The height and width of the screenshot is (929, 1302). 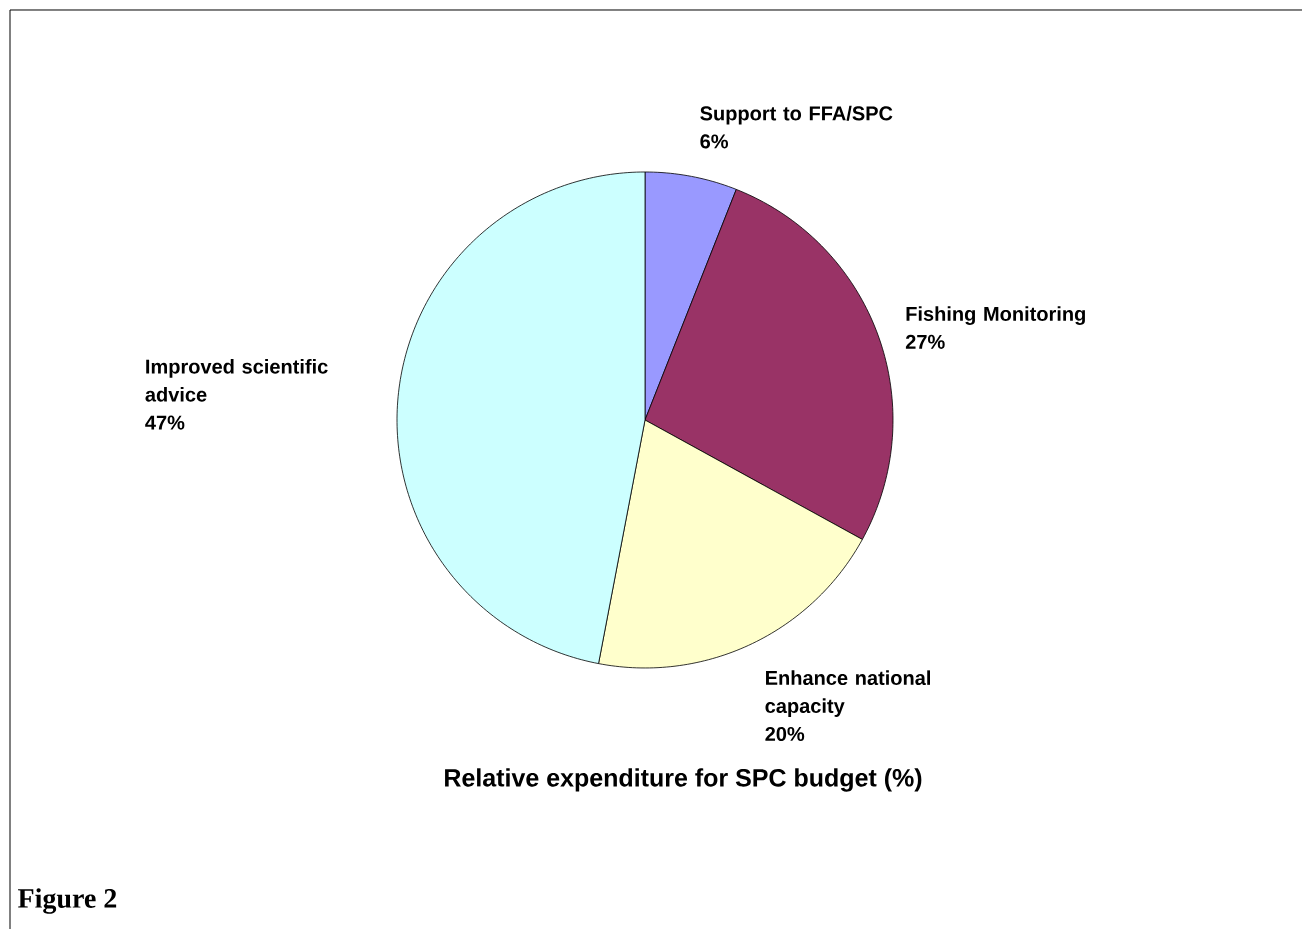 What do you see at coordinates (236, 380) in the screenshot?
I see `slice-label: Improved scientific advice` at bounding box center [236, 380].